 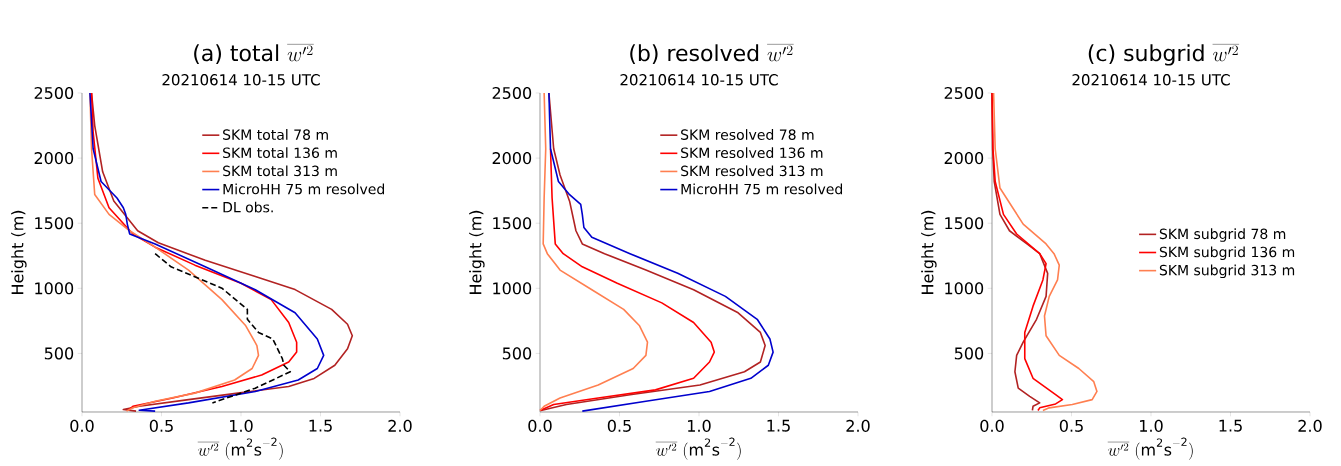 What do you see at coordinates (752, 153) in the screenshot?
I see `legend-label: SKM resolved 136 m` at bounding box center [752, 153].